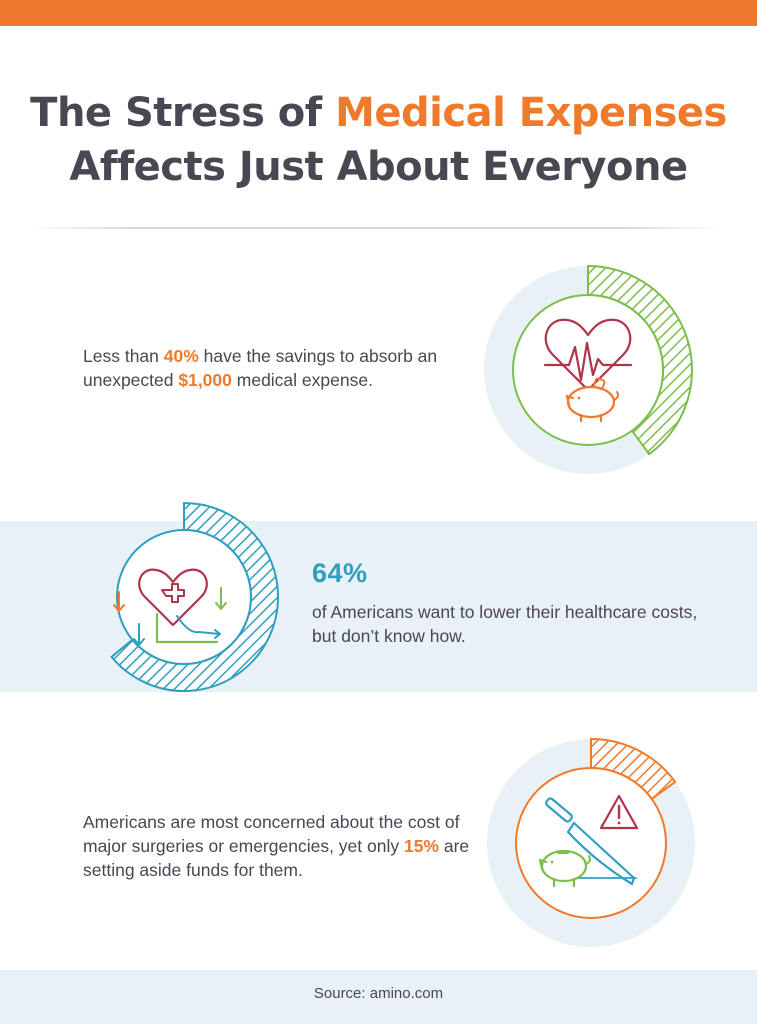  I want to click on top-accent-bar, so click(378, 13).